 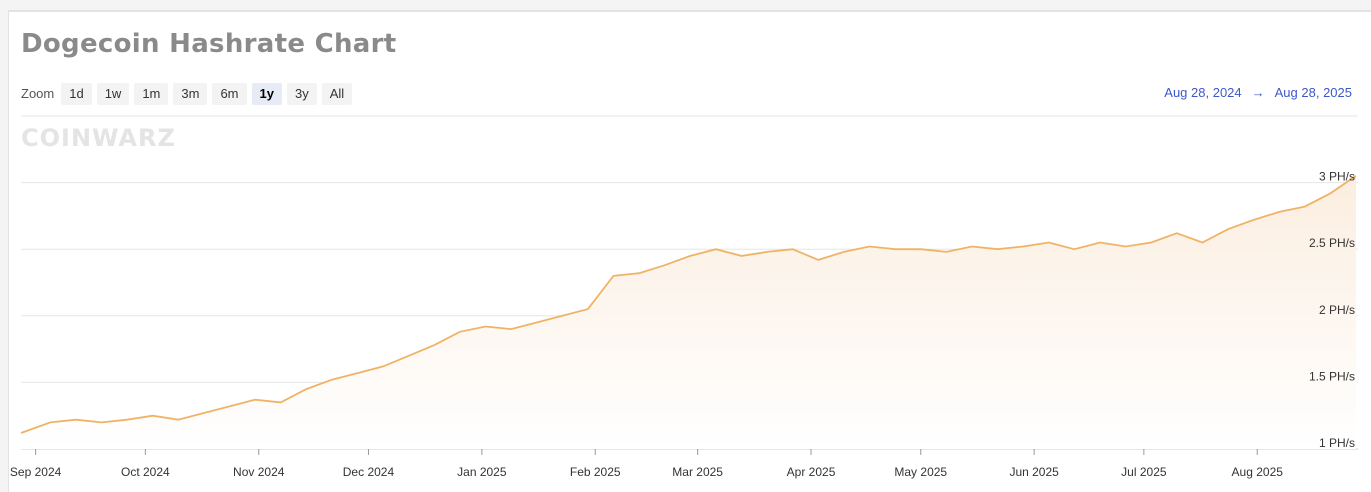 I want to click on x-tick-label: Apr 2025, so click(x=811, y=472).